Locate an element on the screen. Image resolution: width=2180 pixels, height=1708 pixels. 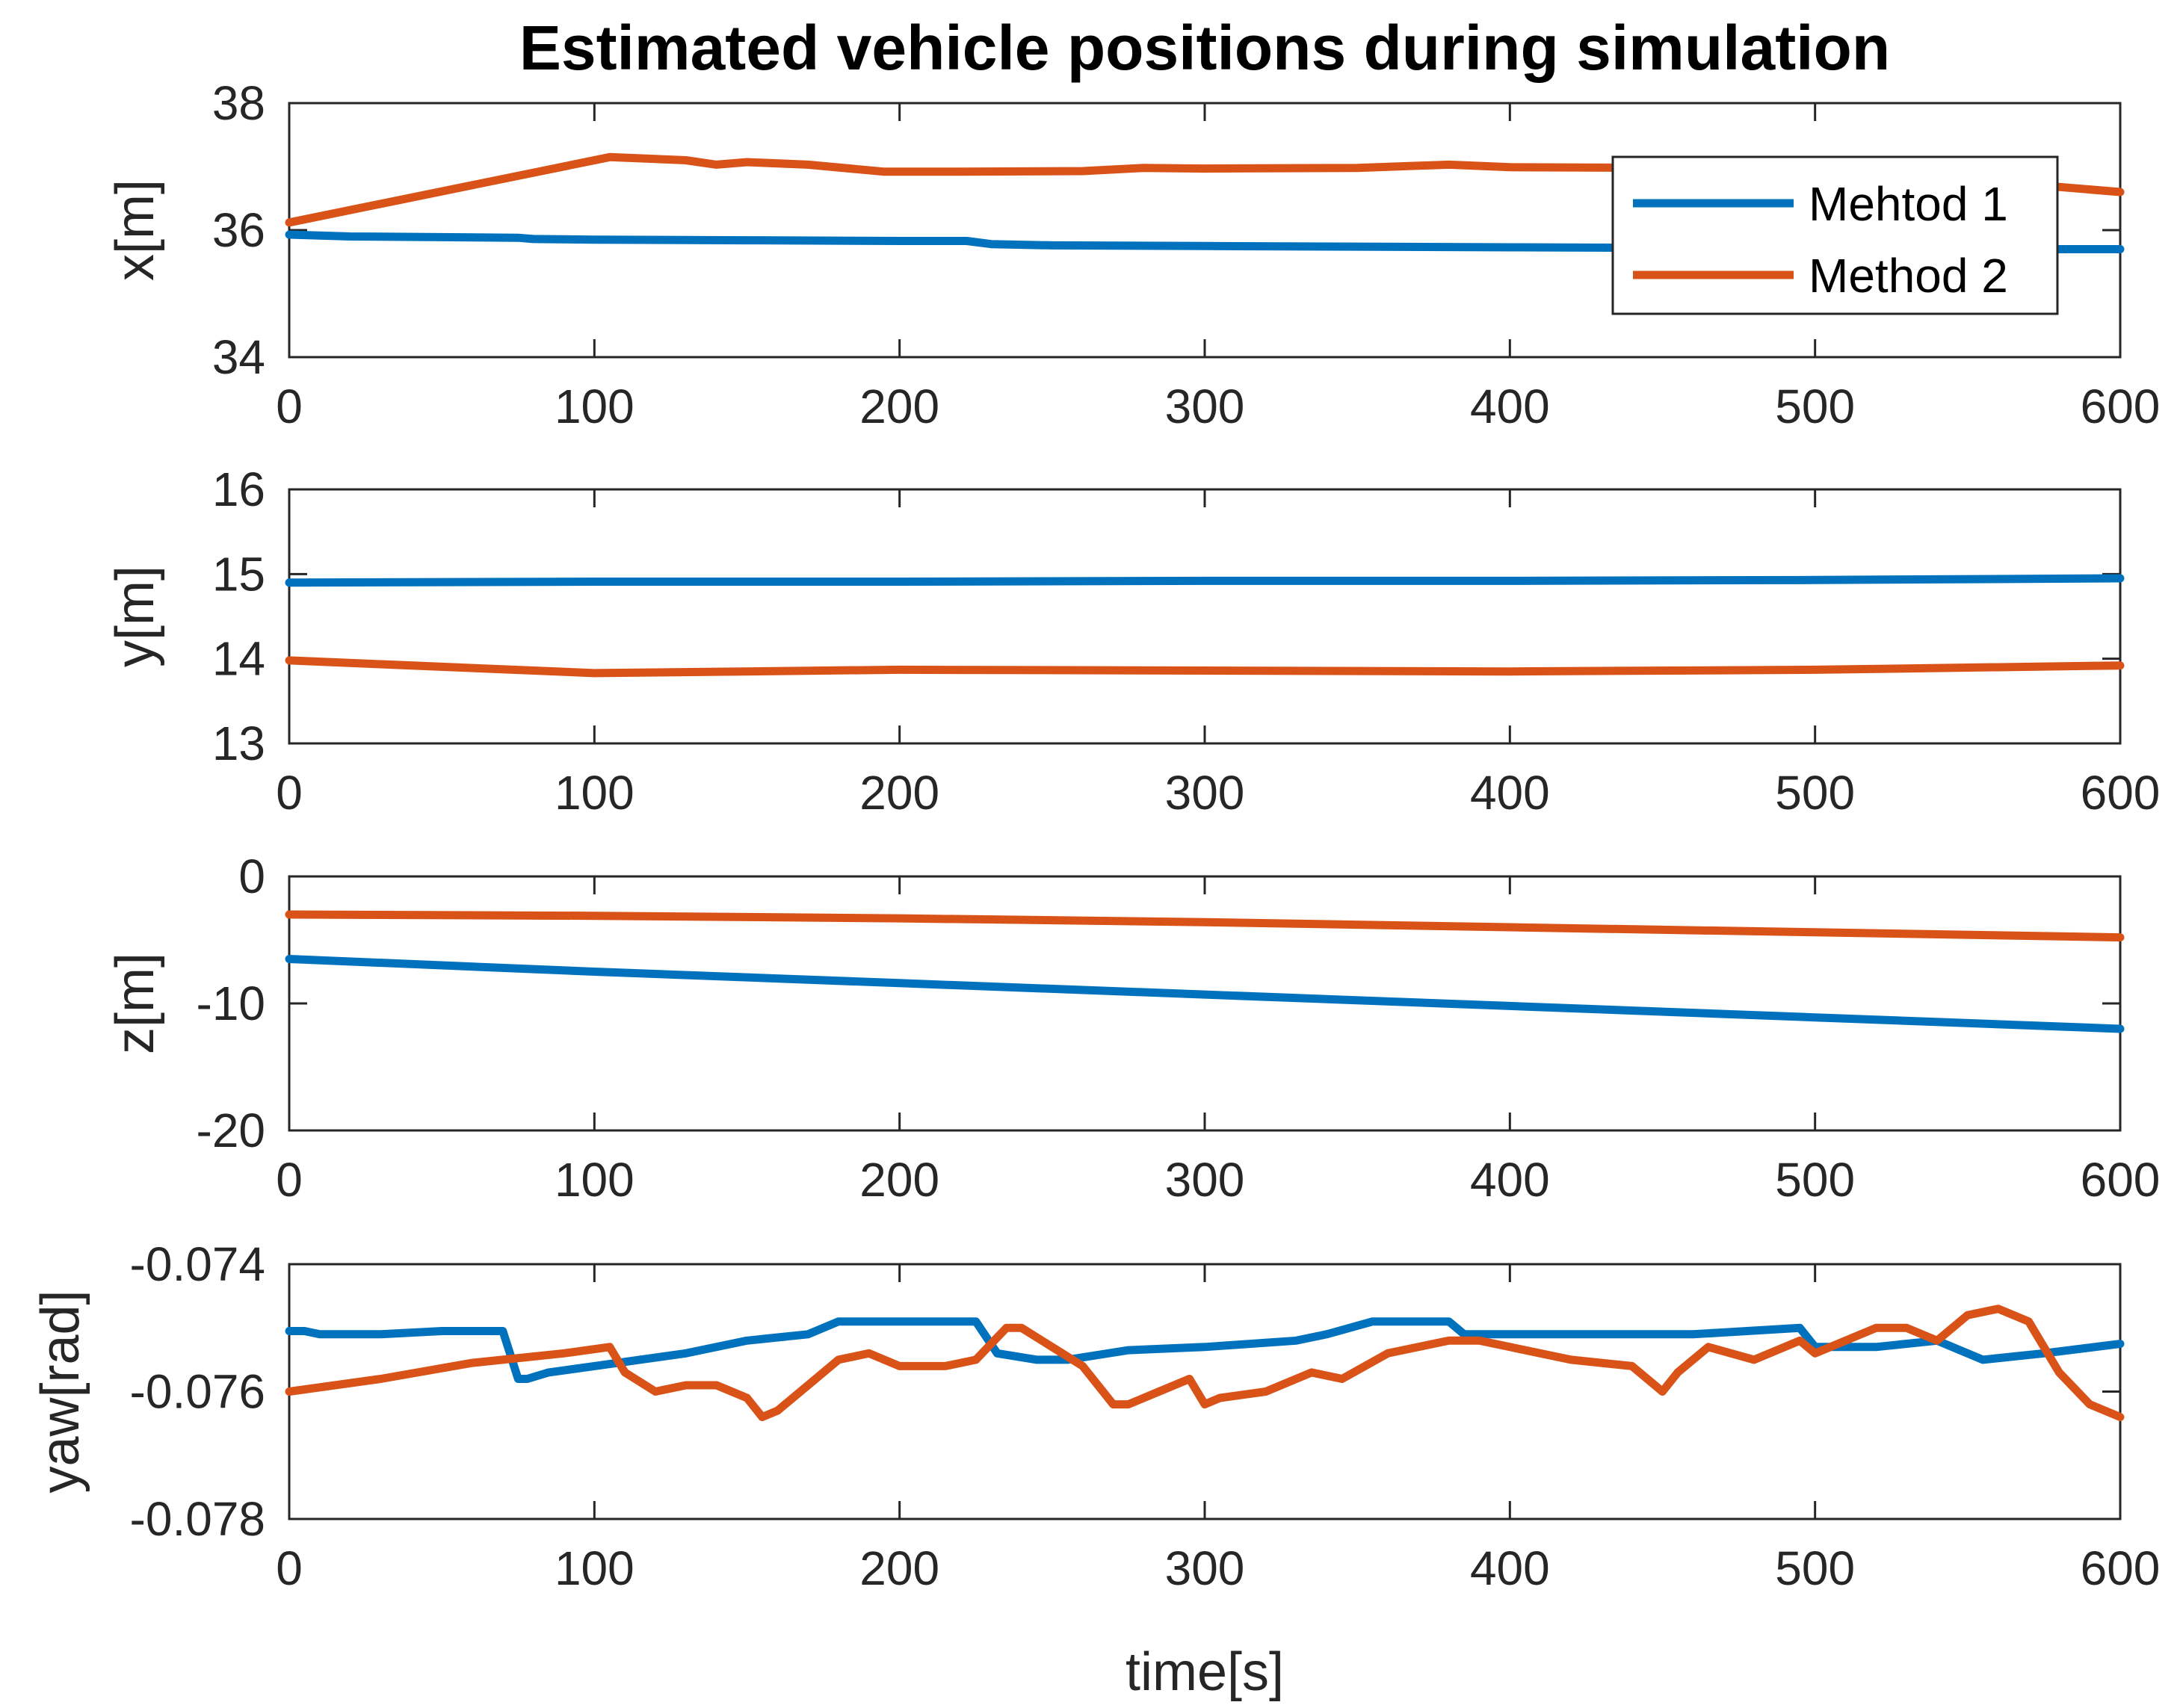
y-tick-label: 14 is located at coordinates (238, 659).